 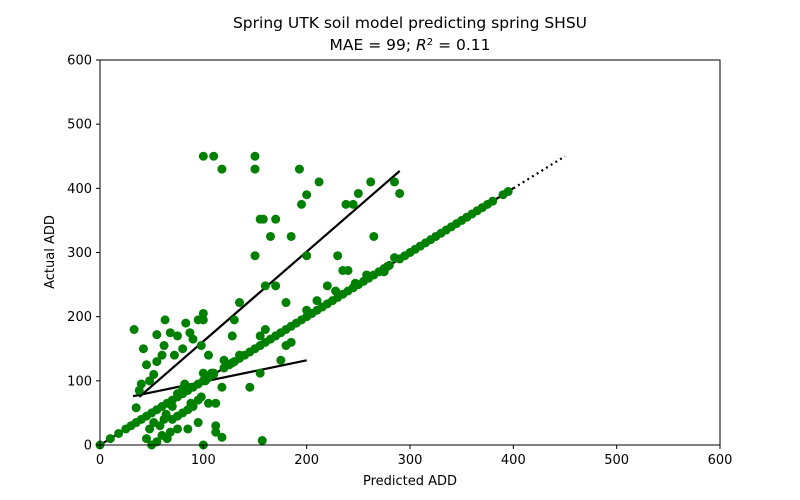 What do you see at coordinates (50, 252) in the screenshot?
I see `y-axis-label: Actual ADD` at bounding box center [50, 252].